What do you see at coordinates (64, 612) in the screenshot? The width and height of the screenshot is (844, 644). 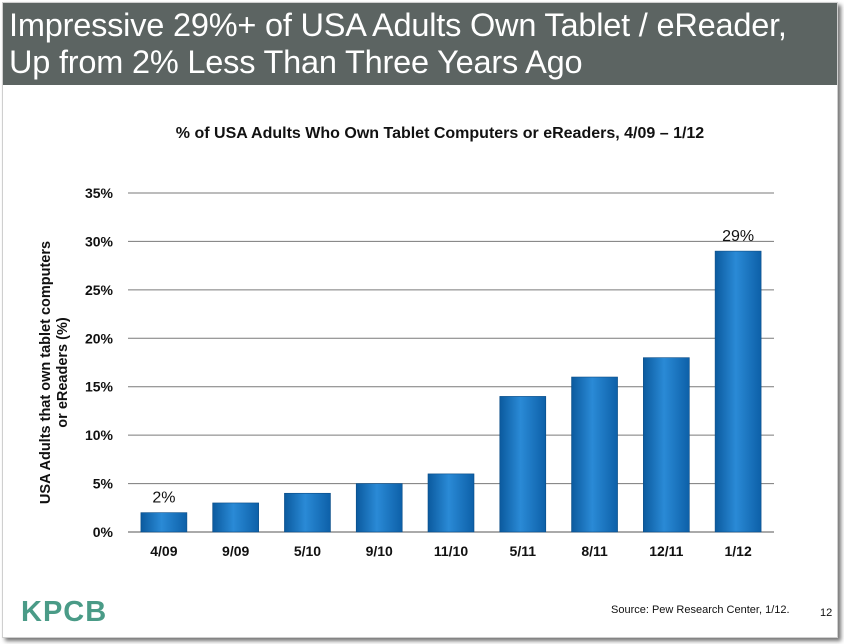 I see `kpcb-logo: KPCB` at bounding box center [64, 612].